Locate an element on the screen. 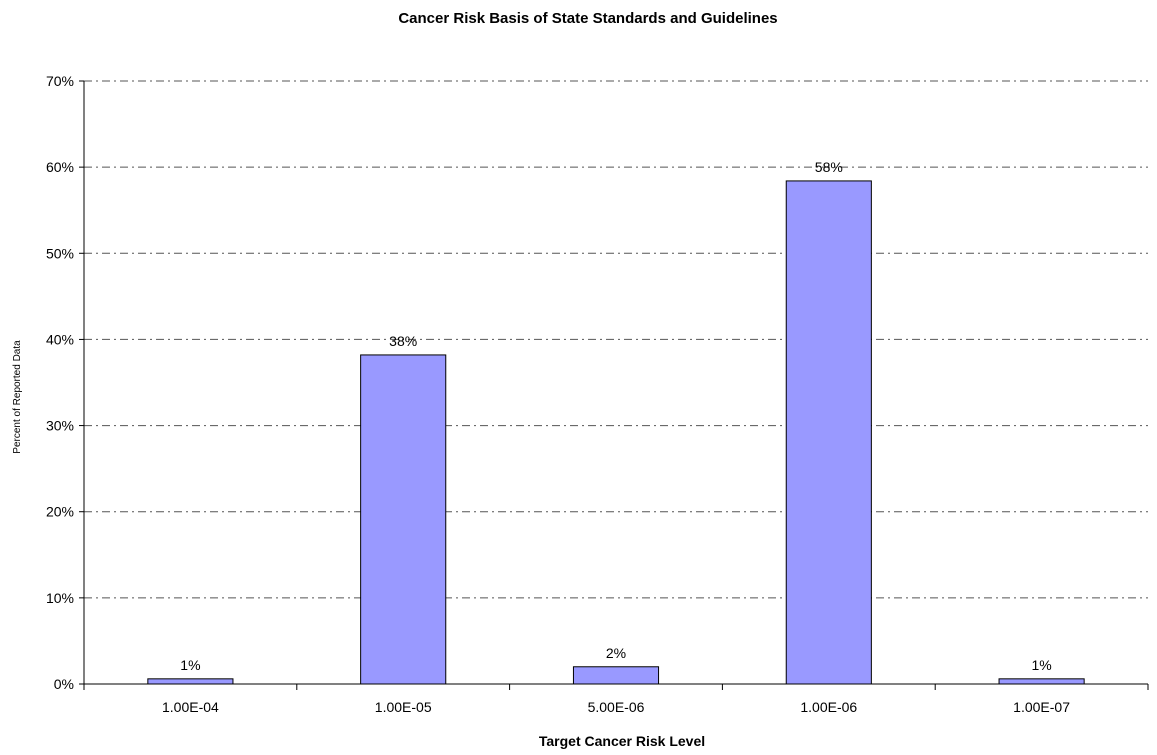 The width and height of the screenshot is (1157, 755). data-label: 2% is located at coordinates (616, 653).